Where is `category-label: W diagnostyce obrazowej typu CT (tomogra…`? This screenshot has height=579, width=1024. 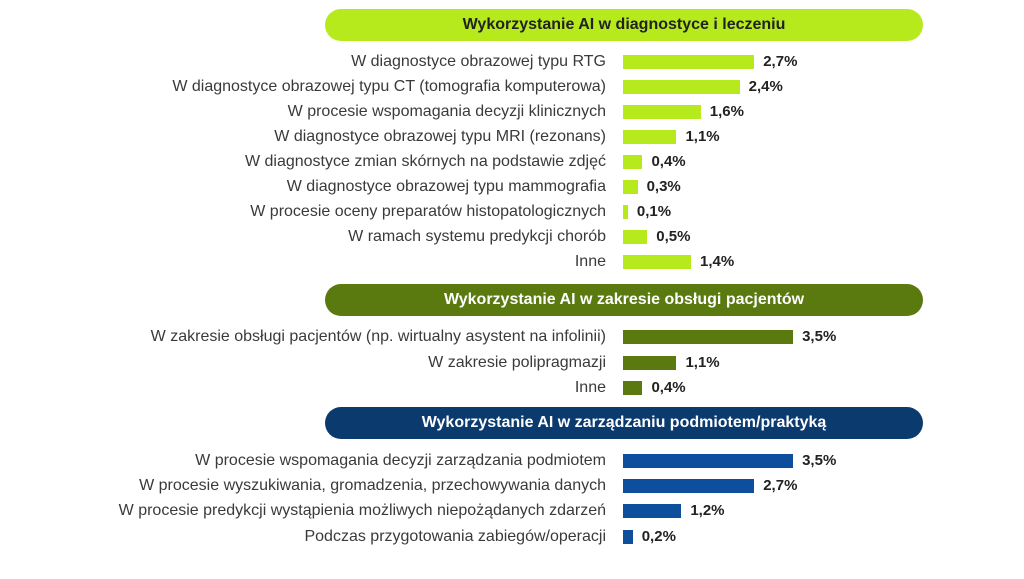
category-label: W diagnostyce obrazowej typu CT (tomogra… is located at coordinates (389, 86).